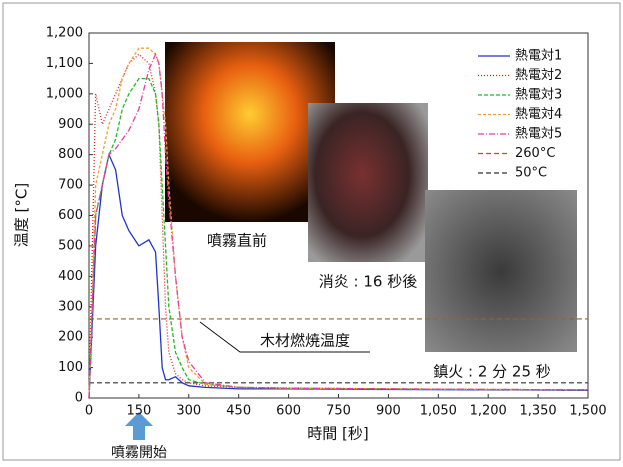  I want to click on x-tick-label: 450, so click(238, 411).